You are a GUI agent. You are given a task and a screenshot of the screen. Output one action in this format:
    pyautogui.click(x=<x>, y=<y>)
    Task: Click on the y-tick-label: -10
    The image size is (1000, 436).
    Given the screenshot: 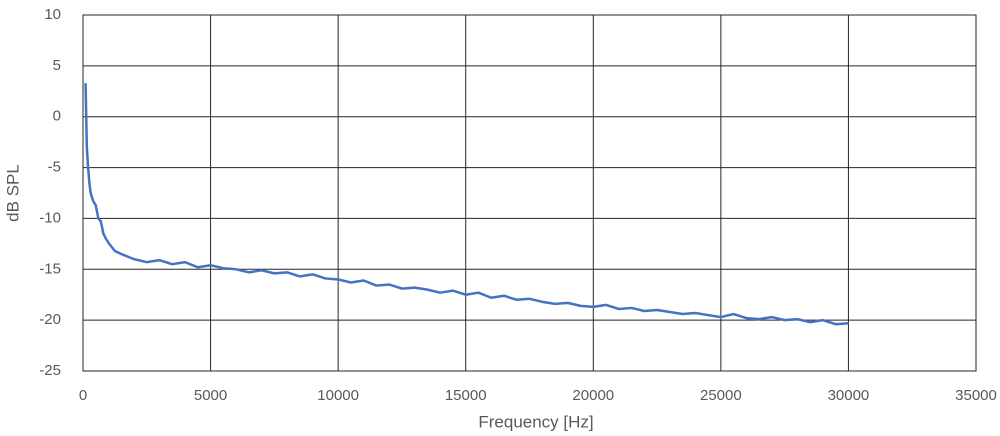 What is the action you would take?
    pyautogui.click(x=50, y=217)
    